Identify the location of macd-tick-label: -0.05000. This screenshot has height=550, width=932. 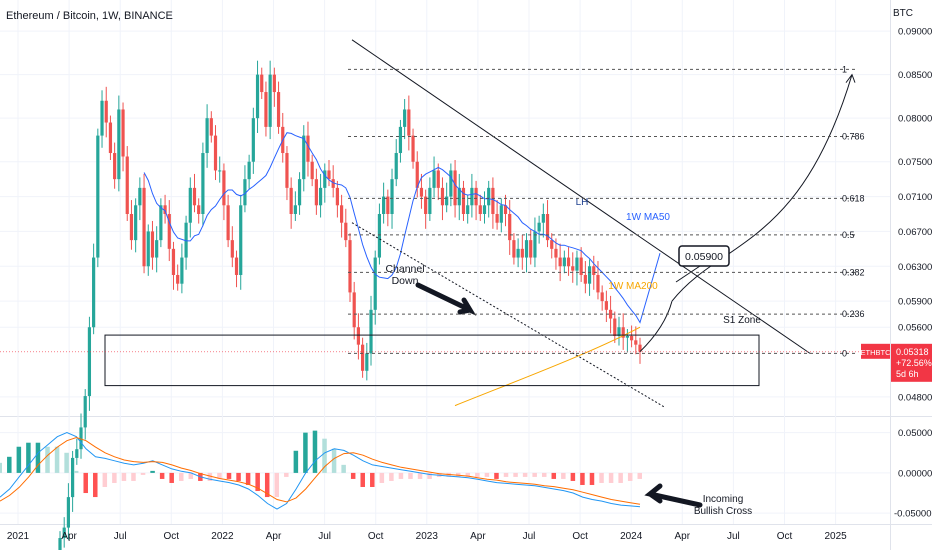
(913, 514).